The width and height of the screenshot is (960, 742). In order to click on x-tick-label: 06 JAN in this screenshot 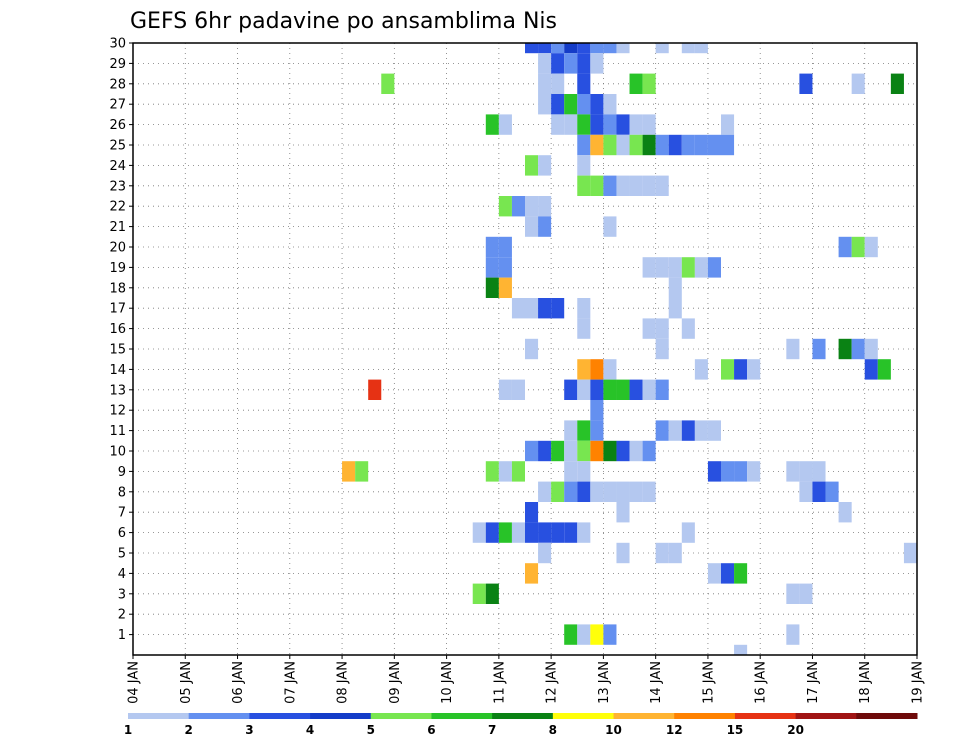, I will do `click(238, 682)`.